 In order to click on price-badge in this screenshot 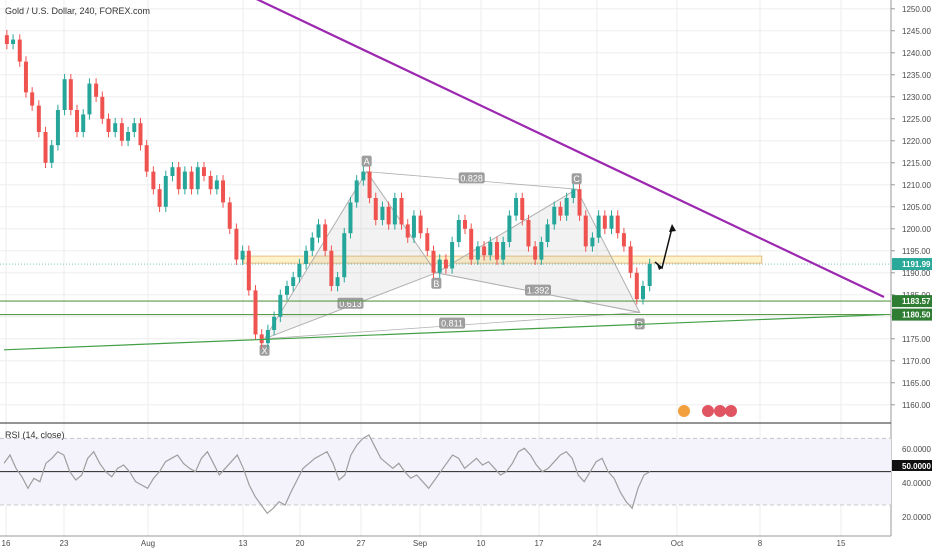, I will do `click(912, 301)`.